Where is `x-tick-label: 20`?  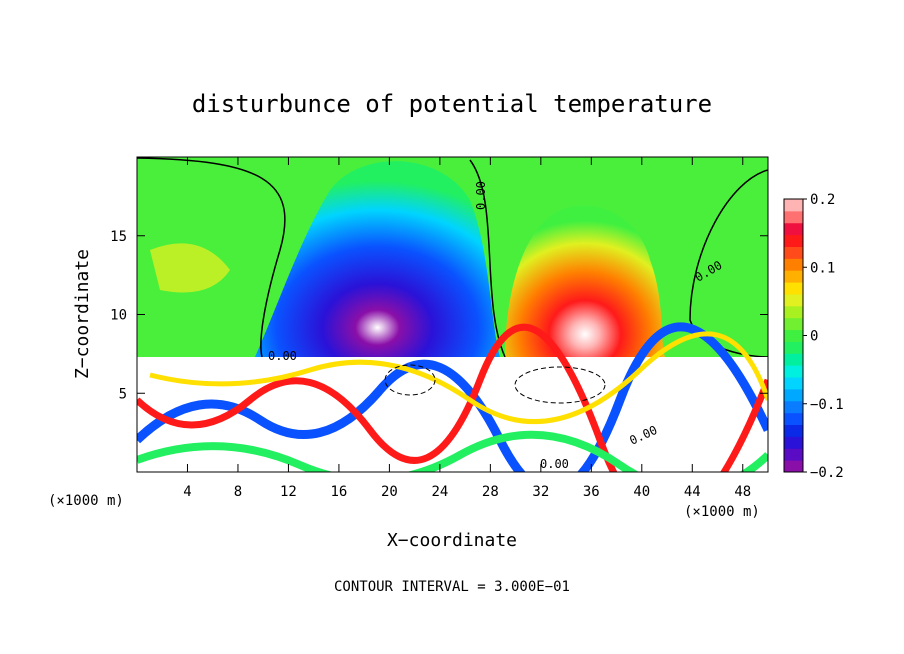
x-tick-label: 20 is located at coordinates (389, 492).